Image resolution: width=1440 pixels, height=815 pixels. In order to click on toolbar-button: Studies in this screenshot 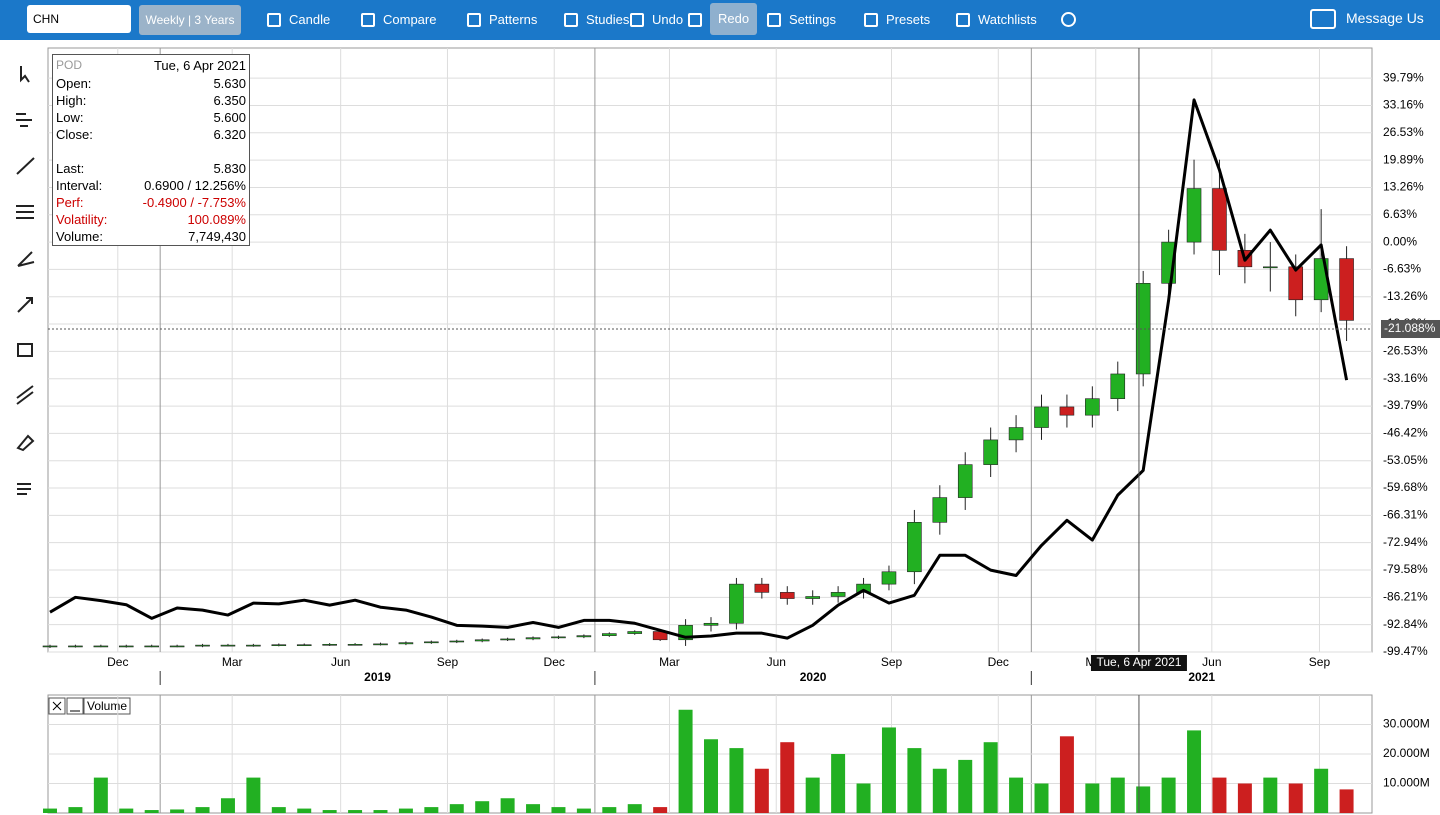, I will do `click(608, 19)`.